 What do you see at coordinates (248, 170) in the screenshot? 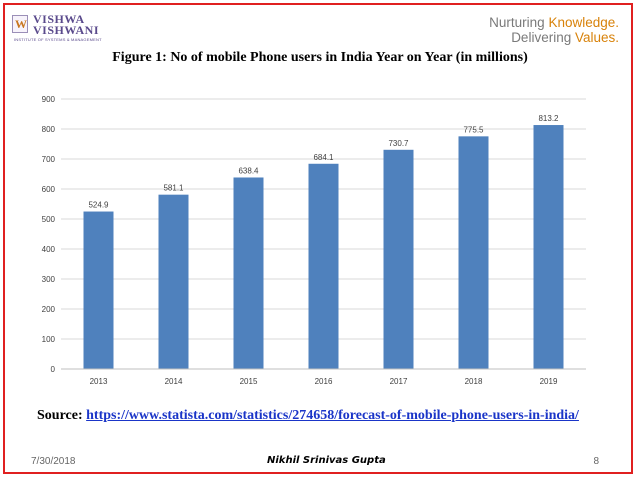
I see `data-label: 638.4` at bounding box center [248, 170].